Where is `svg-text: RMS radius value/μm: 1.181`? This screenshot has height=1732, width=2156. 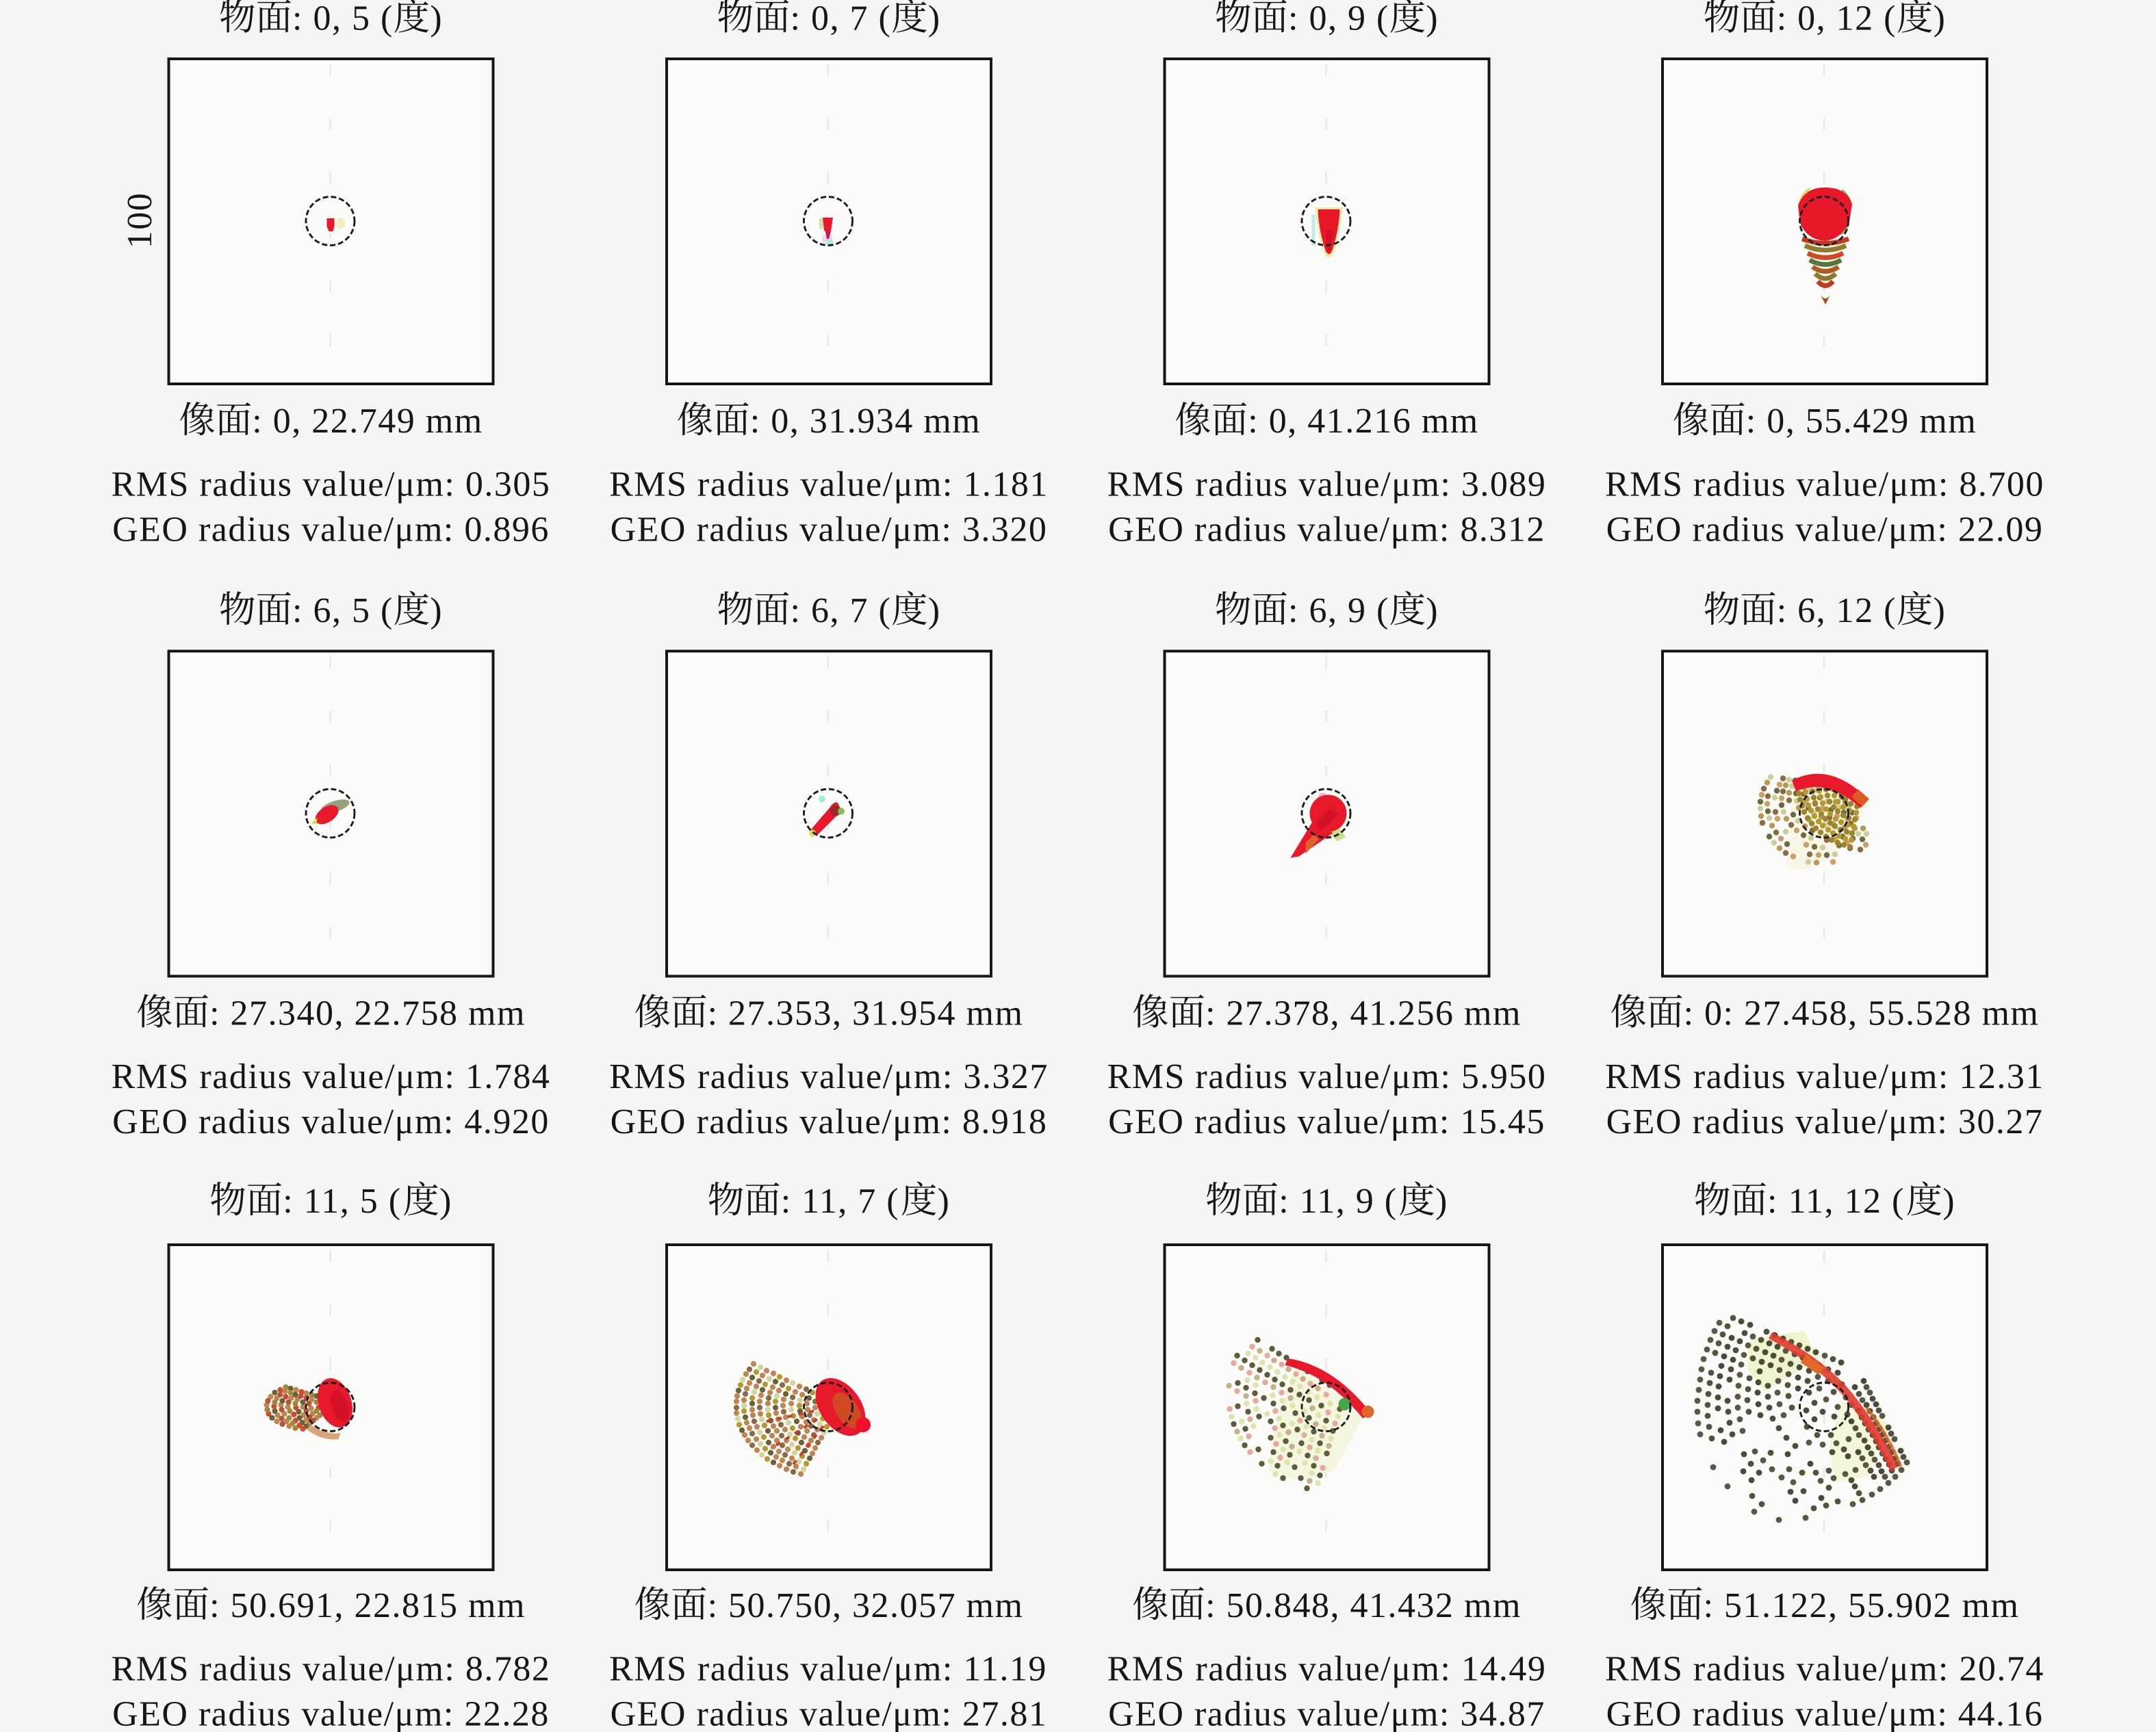 svg-text: RMS radius value/μm: 1.181 is located at coordinates (829, 484).